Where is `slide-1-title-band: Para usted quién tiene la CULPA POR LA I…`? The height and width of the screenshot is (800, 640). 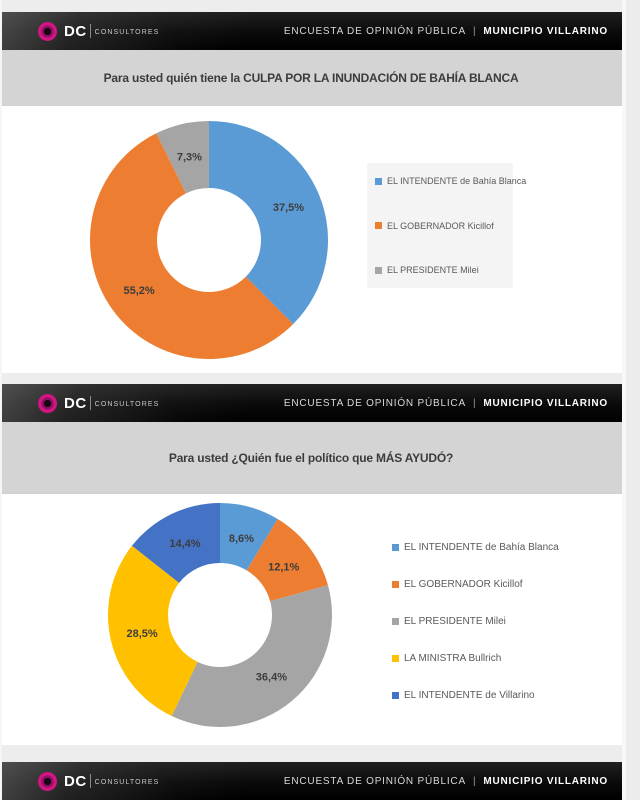 slide-1-title-band: Para usted quién tiene la CULPA POR LA I… is located at coordinates (311, 78).